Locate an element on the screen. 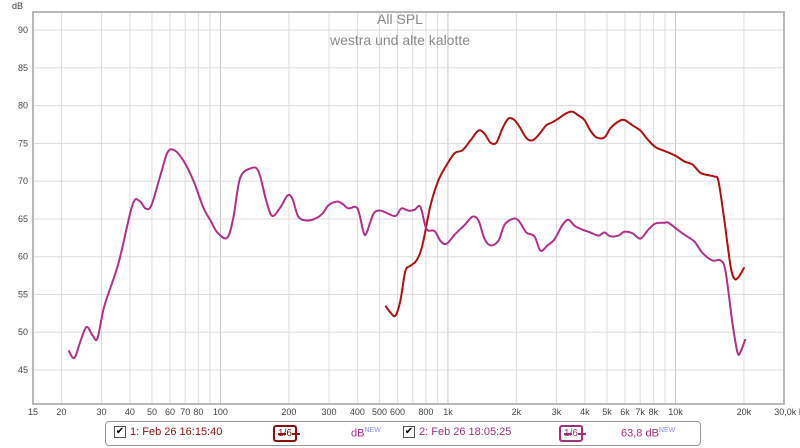 This screenshot has width=800, height=448. value-readout-2: 63,8 dBNEW is located at coordinates (648, 433).